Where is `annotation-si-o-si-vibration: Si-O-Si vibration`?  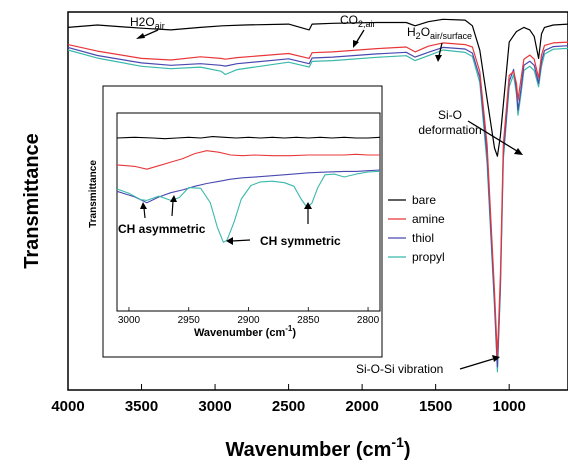
annotation-si-o-si-vibration: Si-O-Si vibration is located at coordinates (428, 365).